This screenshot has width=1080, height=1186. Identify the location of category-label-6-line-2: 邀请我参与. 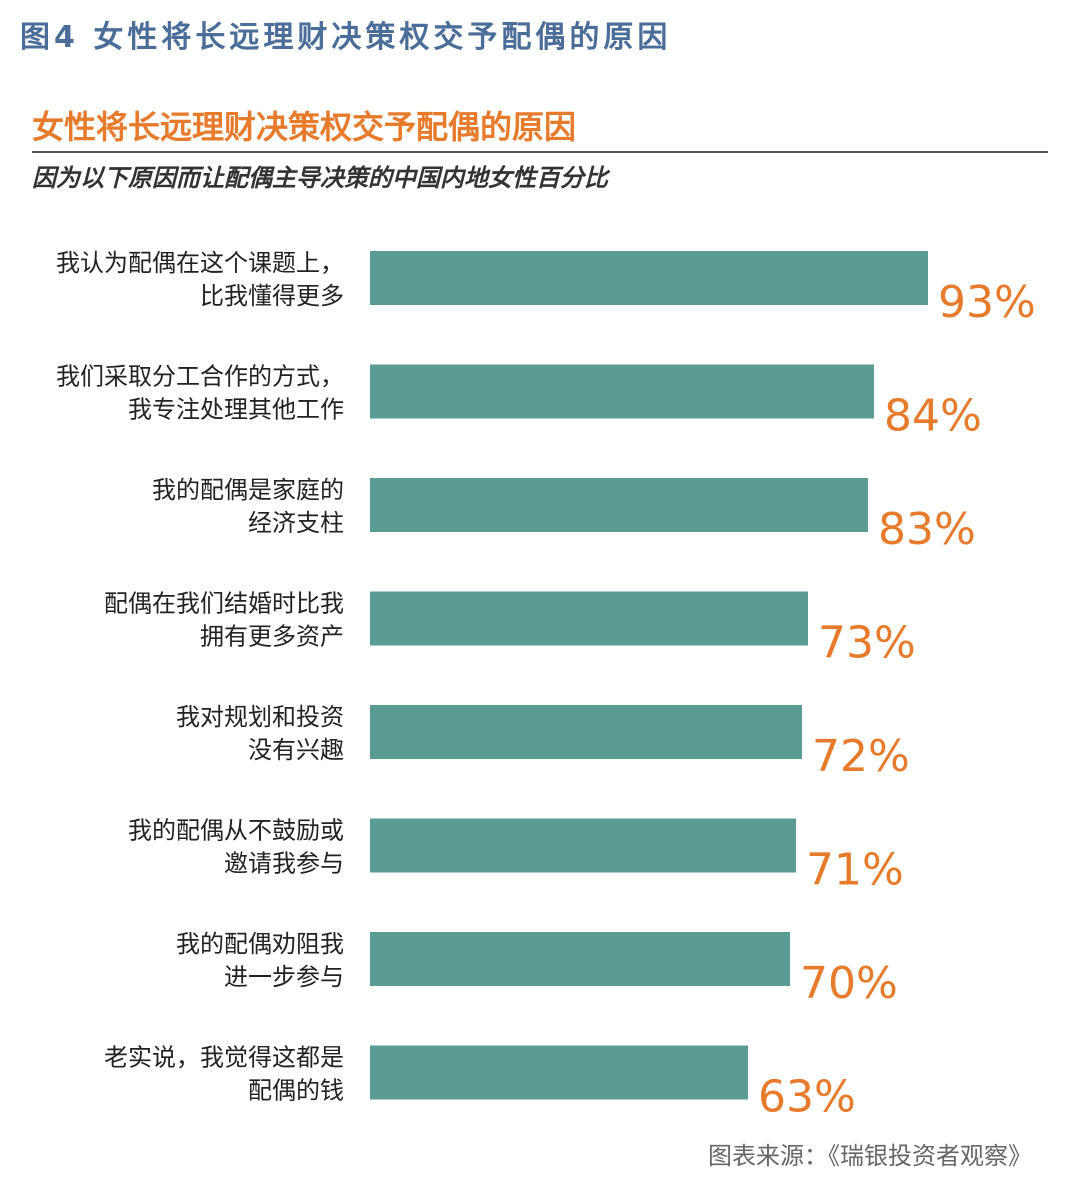
(284, 864).